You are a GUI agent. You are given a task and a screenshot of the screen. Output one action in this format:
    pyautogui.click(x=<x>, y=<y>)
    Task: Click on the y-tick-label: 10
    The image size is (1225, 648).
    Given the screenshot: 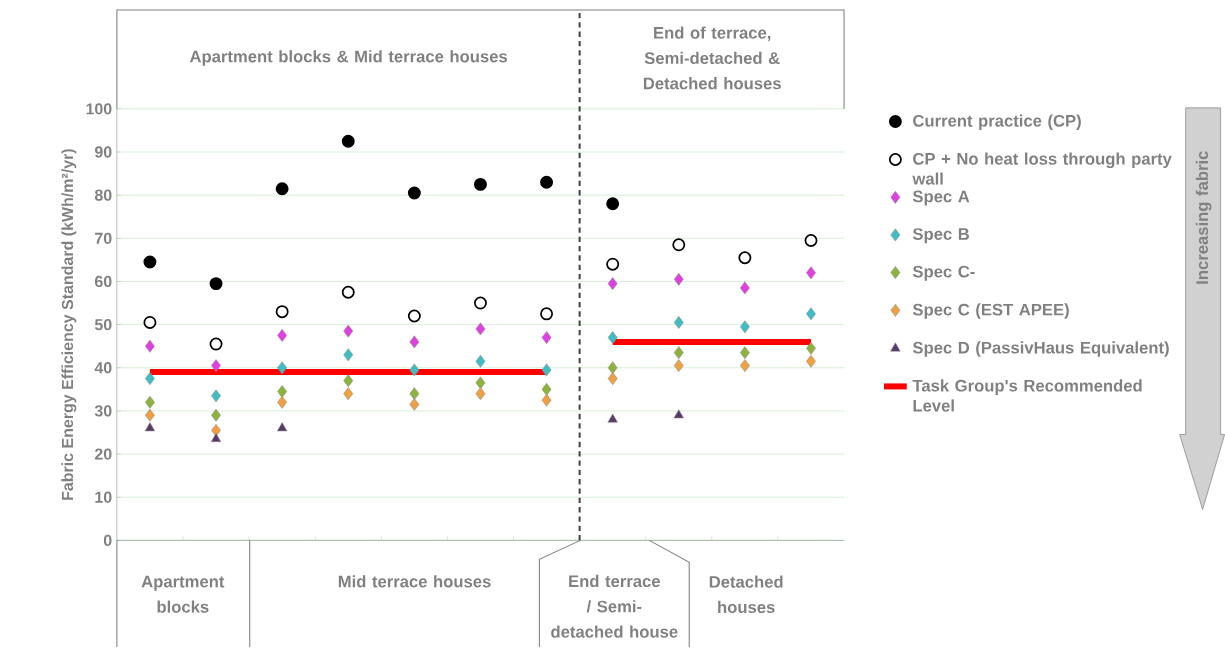 What is the action you would take?
    pyautogui.click(x=103, y=497)
    